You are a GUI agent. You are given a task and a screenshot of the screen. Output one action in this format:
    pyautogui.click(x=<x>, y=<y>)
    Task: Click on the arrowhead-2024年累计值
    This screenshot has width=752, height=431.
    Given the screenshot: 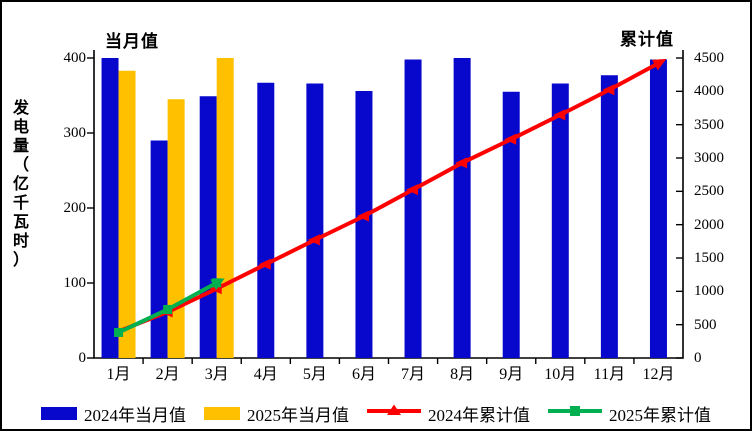 What is the action you would take?
    pyautogui.click(x=659, y=64)
    